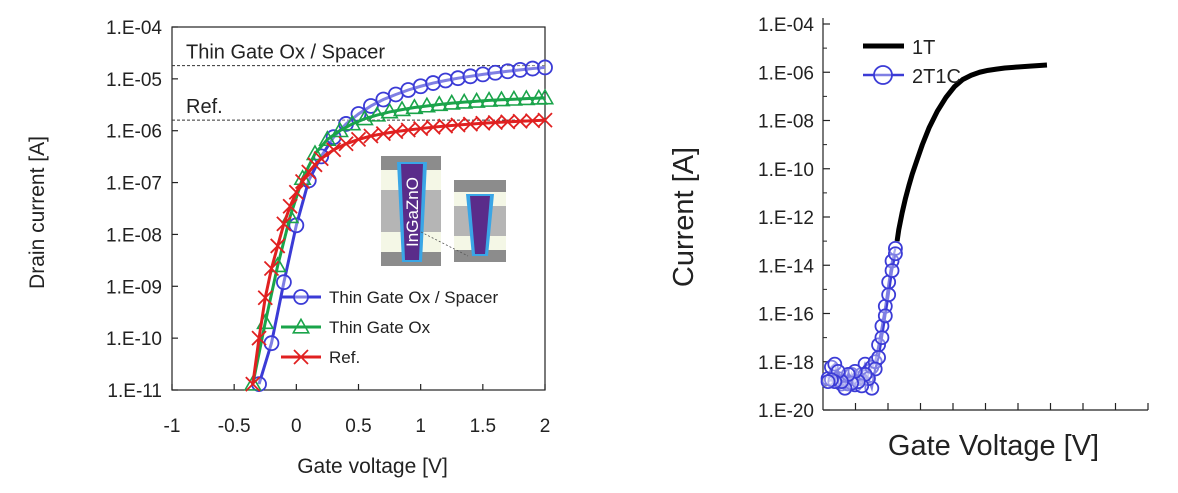 The image size is (1178, 493). I want to click on left-y-tick-label: 1.E-05, so click(134, 80).